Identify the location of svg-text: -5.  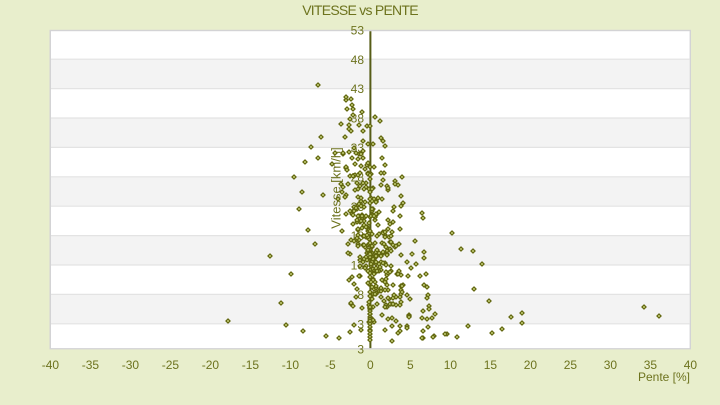
(330, 365).